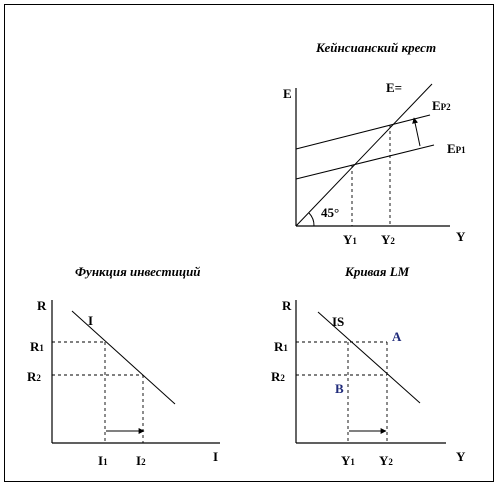 The image size is (500, 486). Describe the element at coordinates (42, 305) in the screenshot. I see `inv-y-axis-label: R` at that location.